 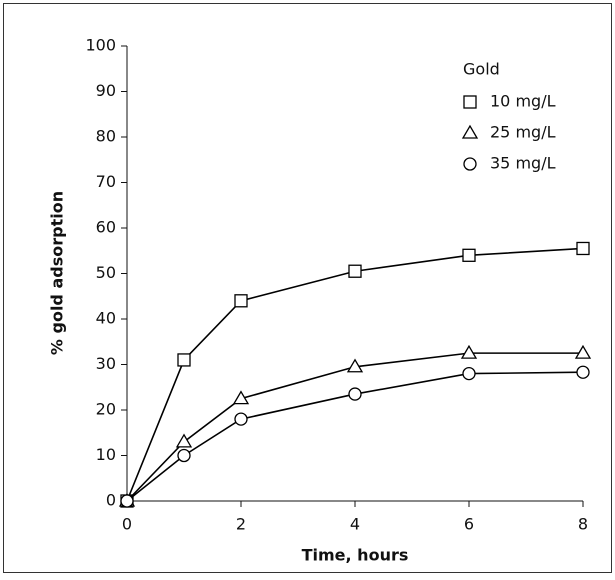 What do you see at coordinates (57, 273) in the screenshot?
I see `y-axis-title: % gold adsorption` at bounding box center [57, 273].